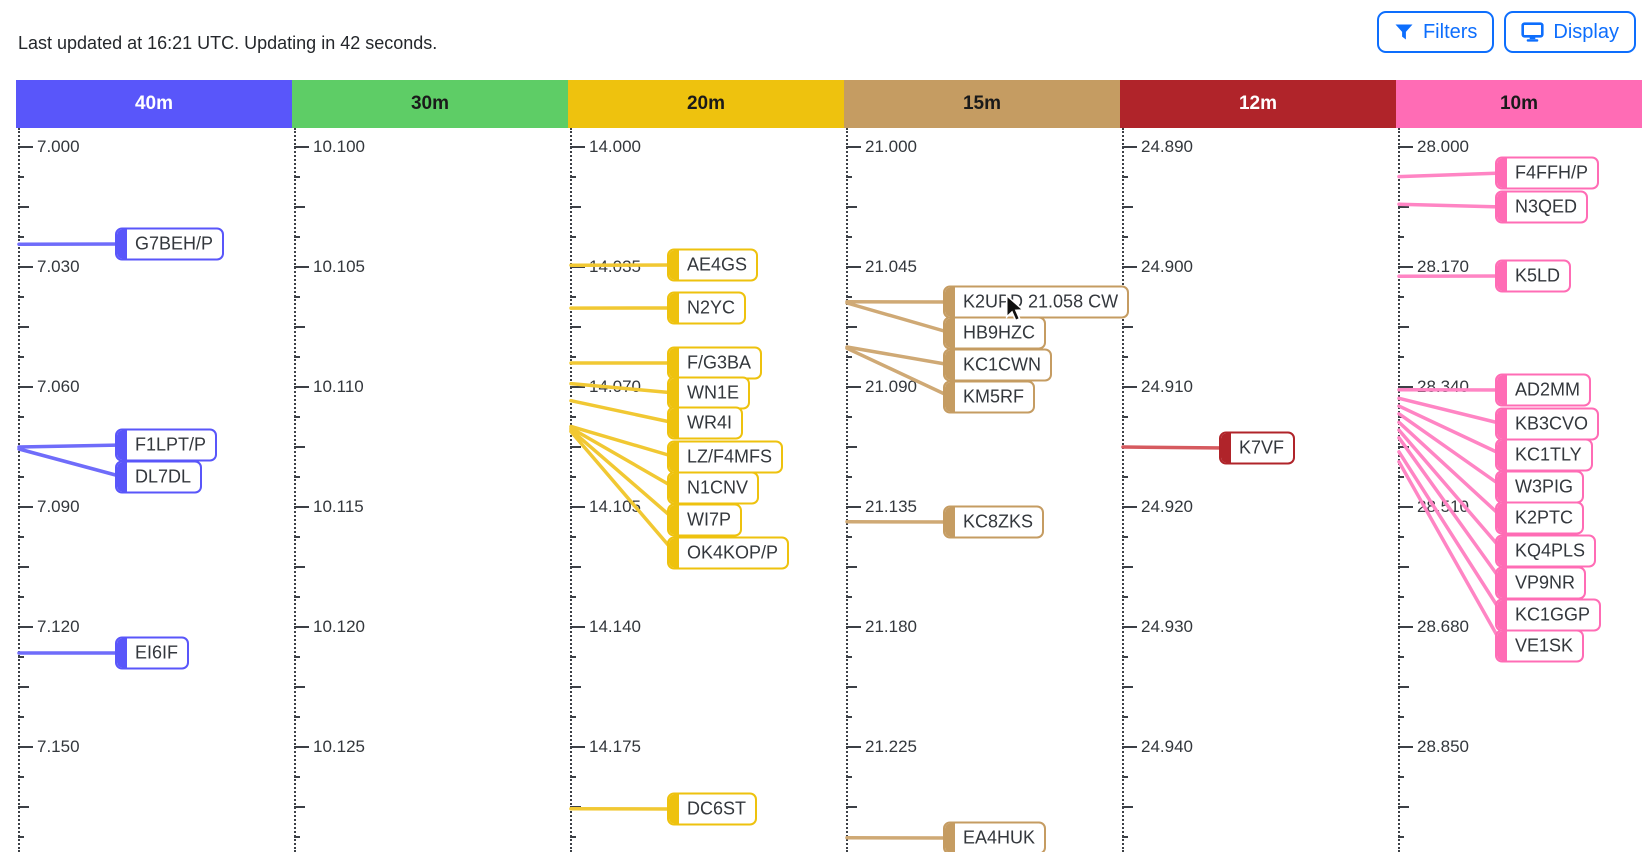 This screenshot has height=852, width=1649. I want to click on spot-KC1GGP: KC1GGP, so click(1548, 615).